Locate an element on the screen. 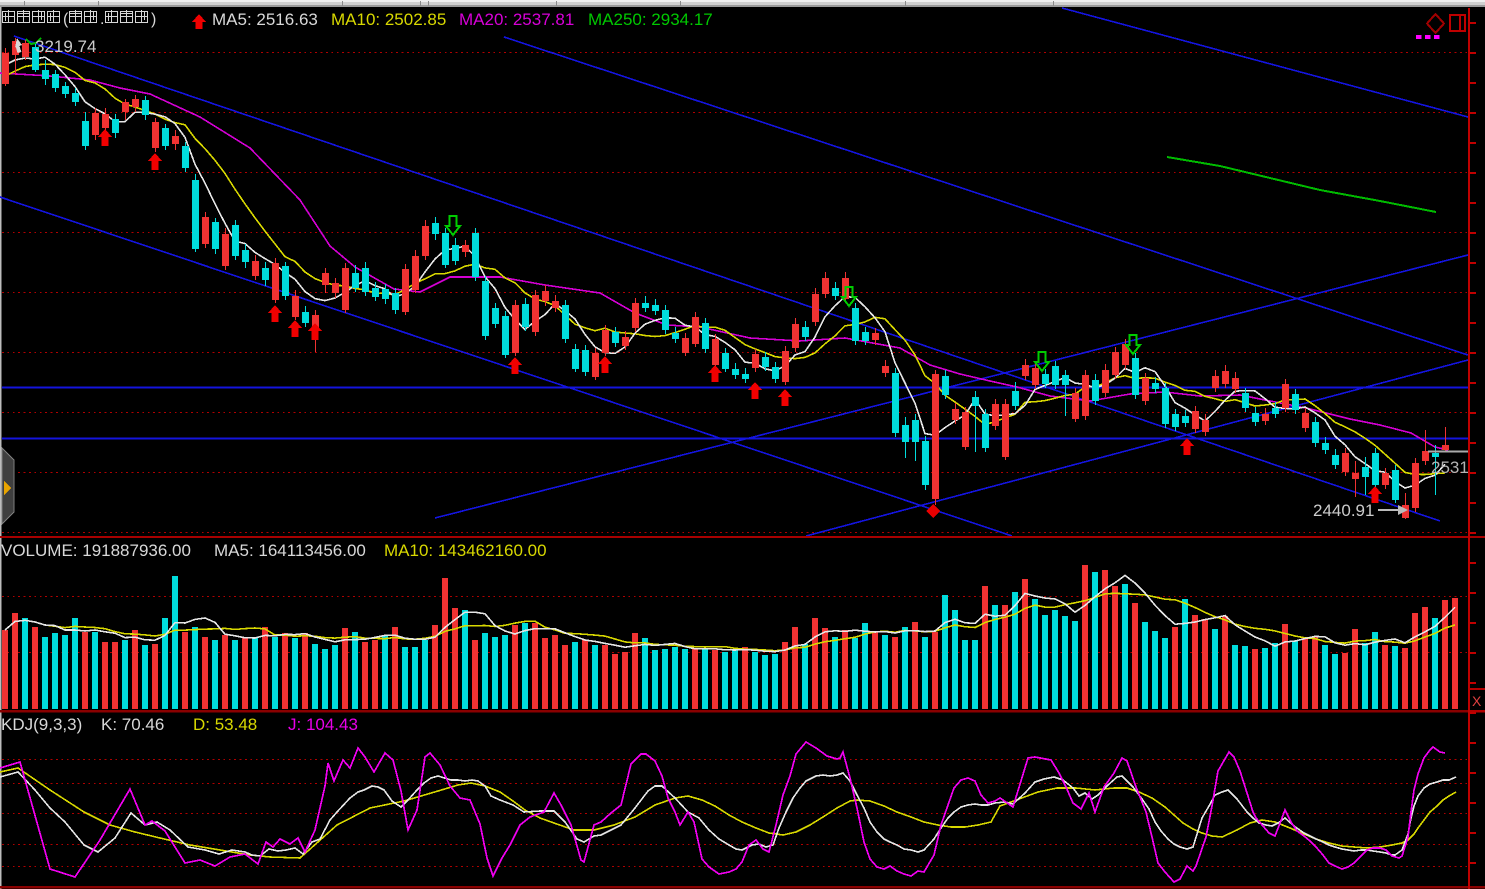 The width and height of the screenshot is (1485, 889). svg-text: 2440.91 is located at coordinates (1343, 510).